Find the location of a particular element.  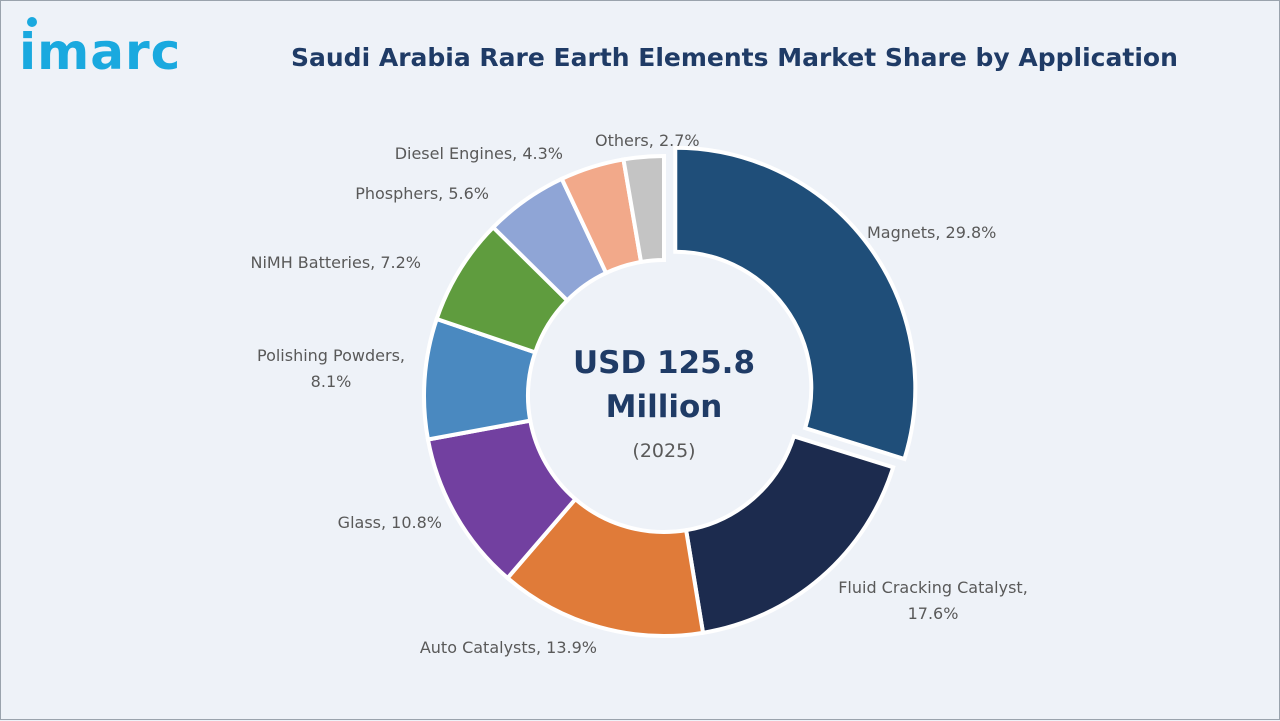

logo-dot is located at coordinates (32, 22).